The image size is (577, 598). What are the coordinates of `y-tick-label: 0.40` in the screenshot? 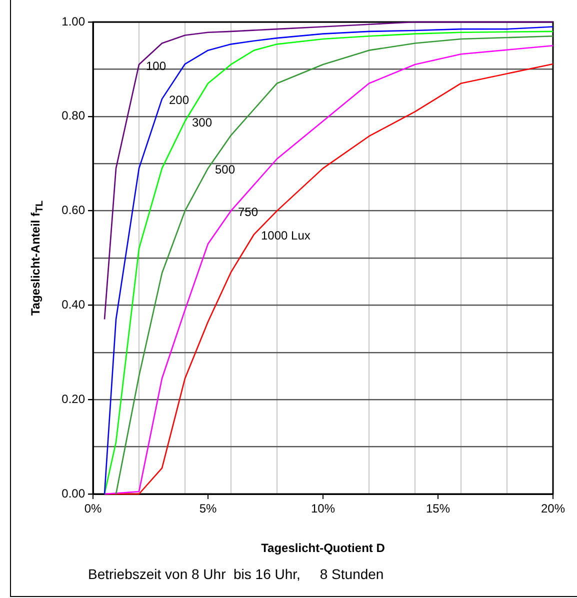 It's located at (74, 305).